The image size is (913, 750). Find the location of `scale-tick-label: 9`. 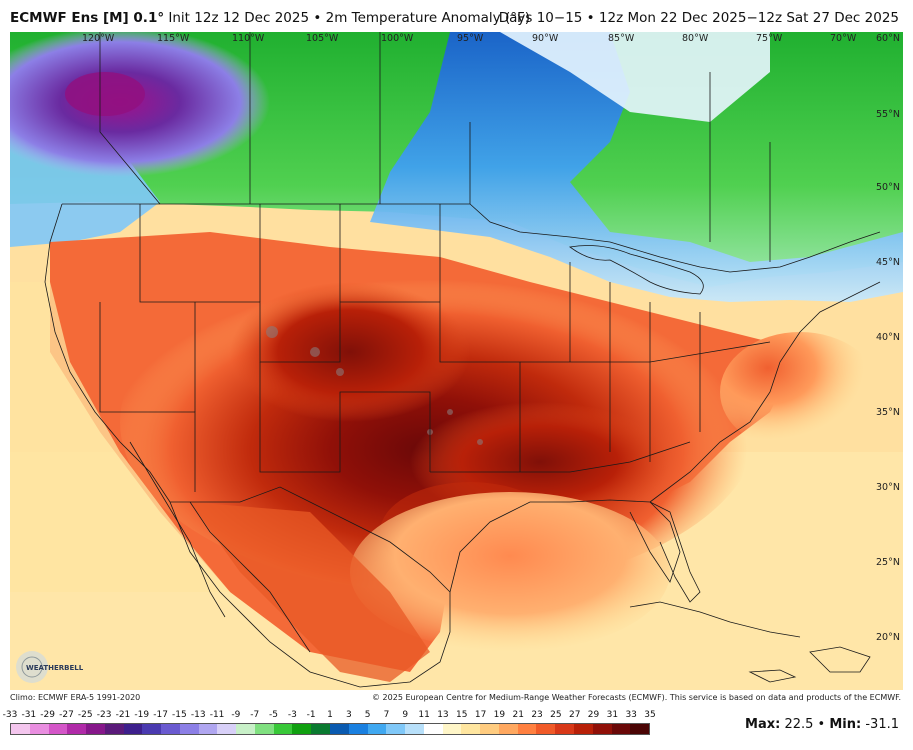

scale-tick-label: 9 is located at coordinates (405, 715).